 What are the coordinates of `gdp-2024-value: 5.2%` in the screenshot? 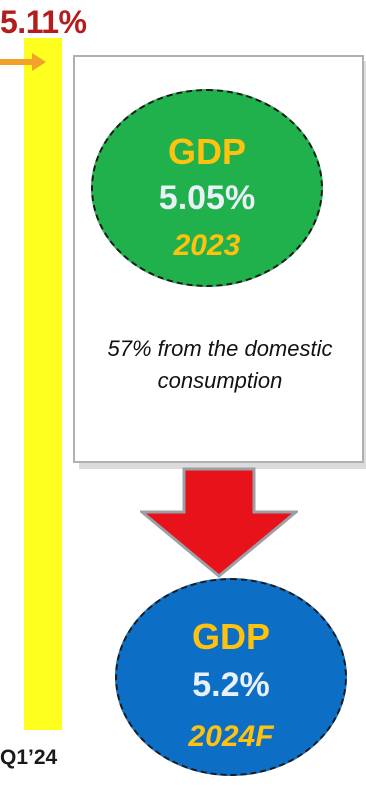 It's located at (231, 685).